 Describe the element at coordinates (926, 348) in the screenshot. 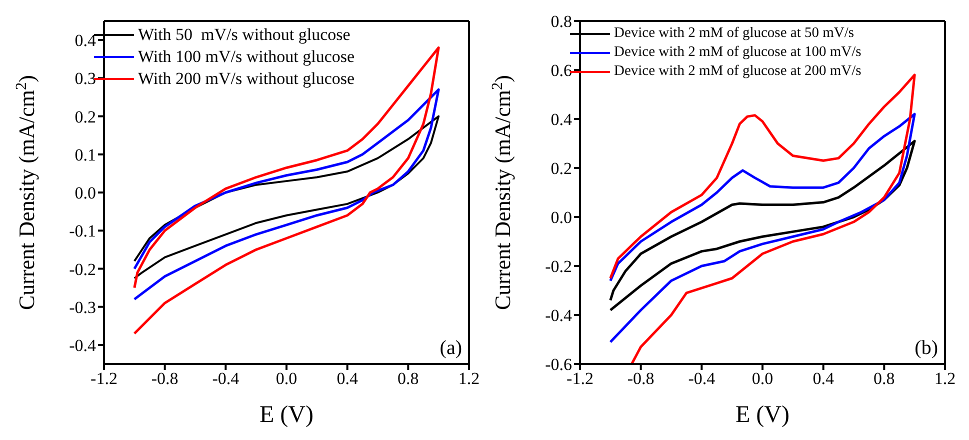

I see `annotation: (b)` at that location.